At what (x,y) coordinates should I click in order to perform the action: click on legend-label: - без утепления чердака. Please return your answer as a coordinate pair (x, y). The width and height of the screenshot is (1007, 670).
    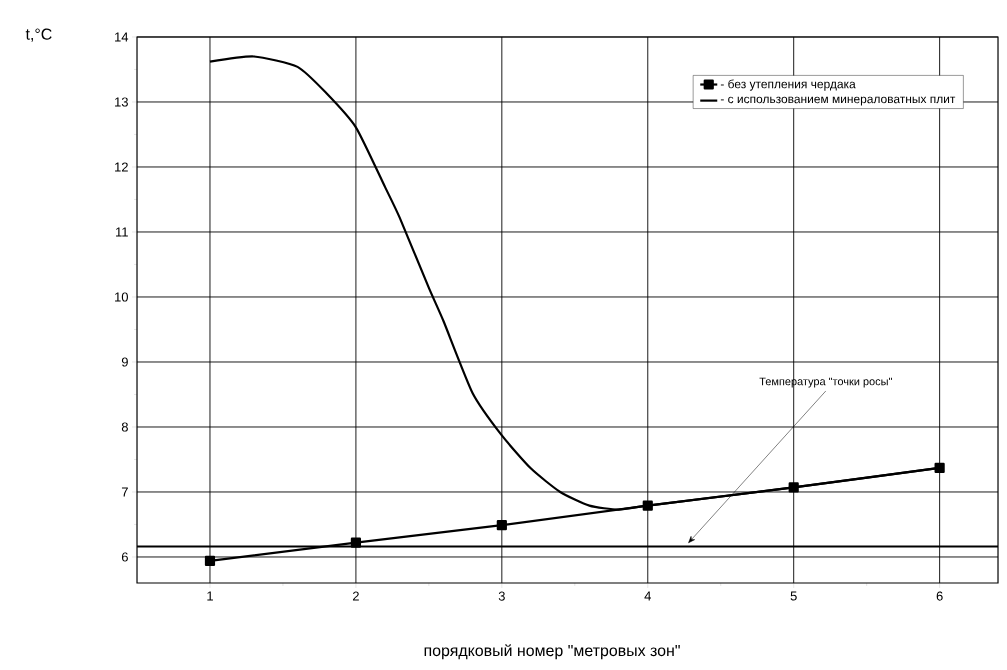
    Looking at the image, I should click on (788, 85).